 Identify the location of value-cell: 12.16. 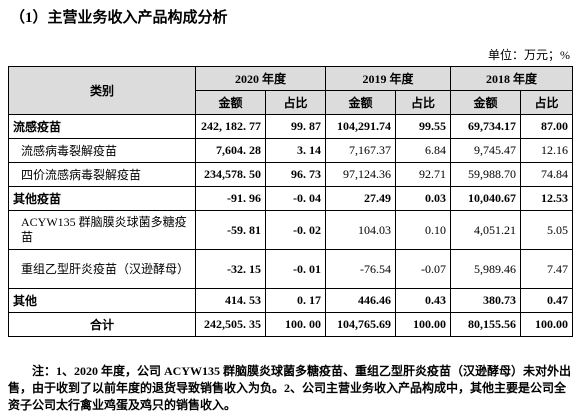
(547, 150).